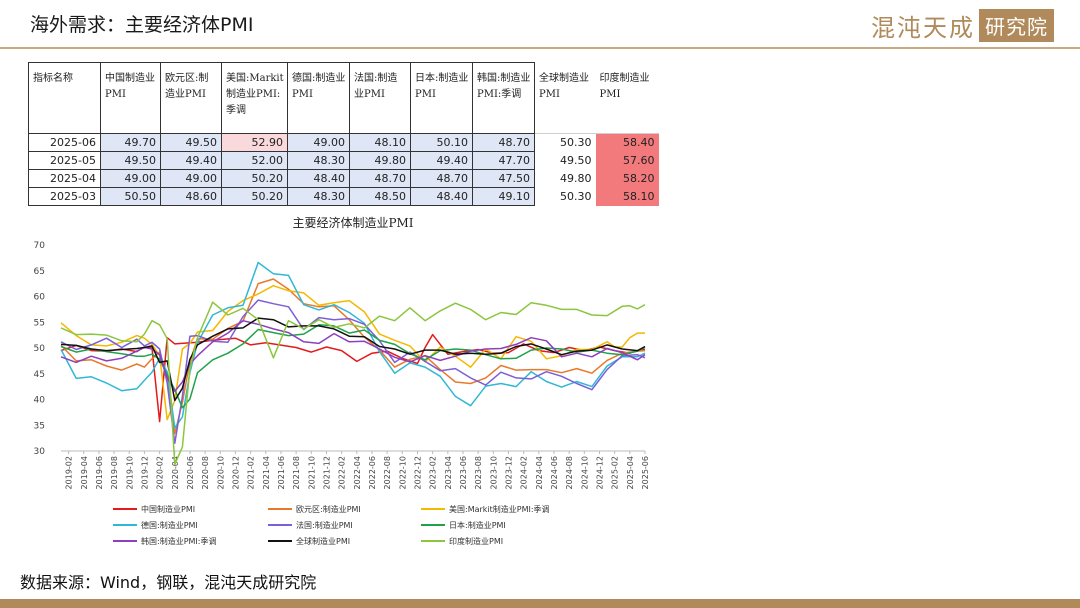 The image size is (1080, 608). I want to click on table-cell: 52.00, so click(254, 160).